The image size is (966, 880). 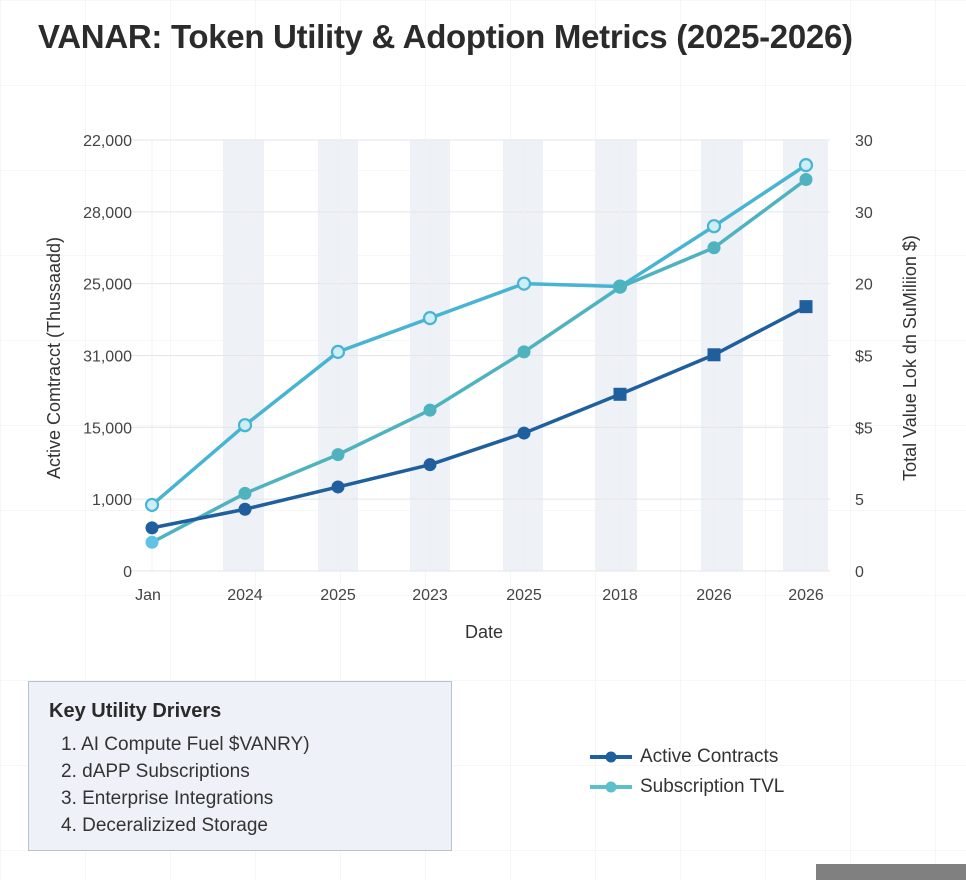 I want to click on x-tick-label: 2023, so click(x=430, y=595).